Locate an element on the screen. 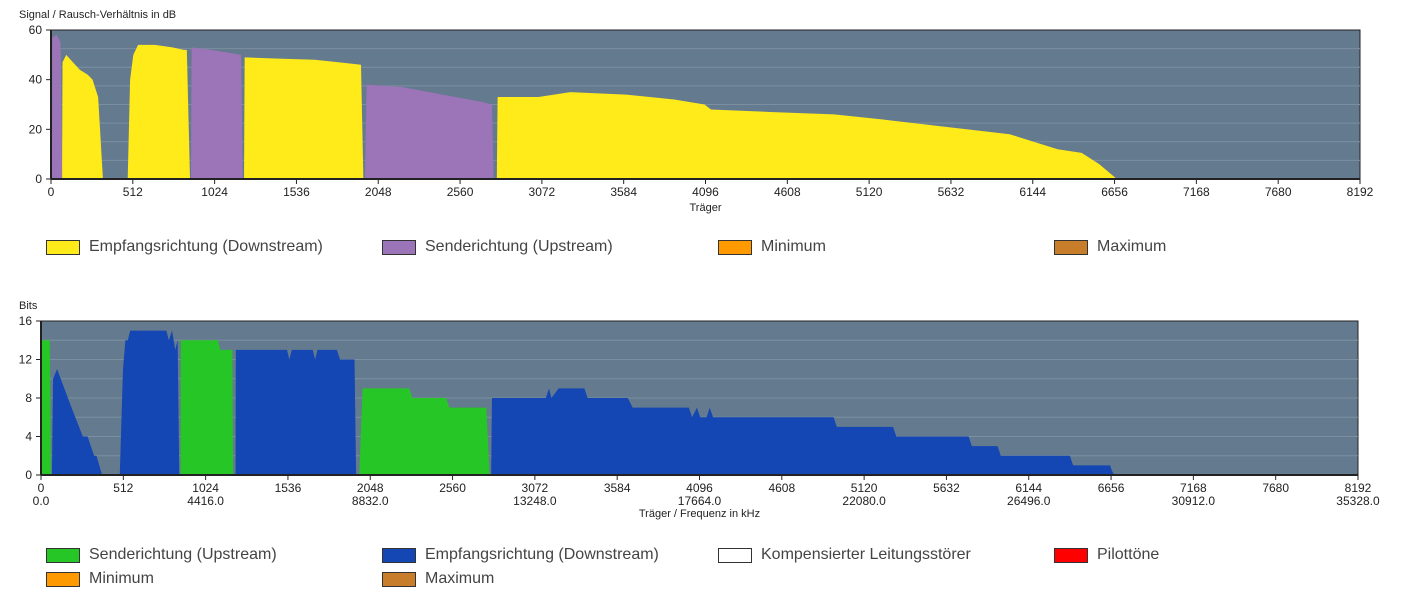  x-freq-label: 4416.0 is located at coordinates (205, 501).